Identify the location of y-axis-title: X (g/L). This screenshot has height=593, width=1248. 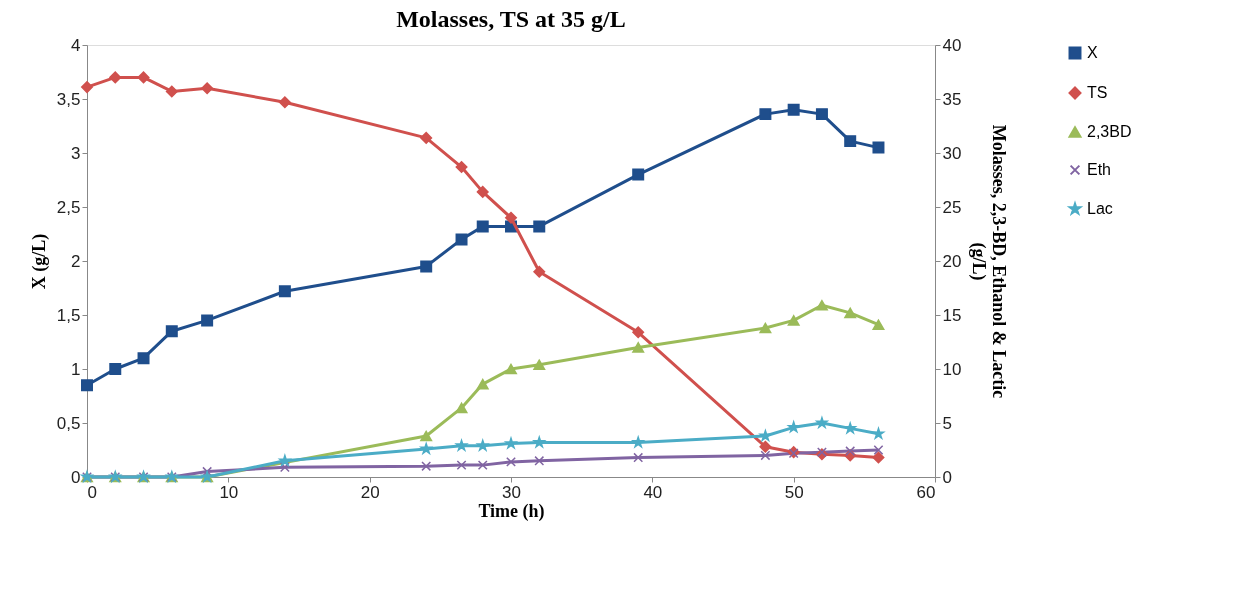
(39, 261).